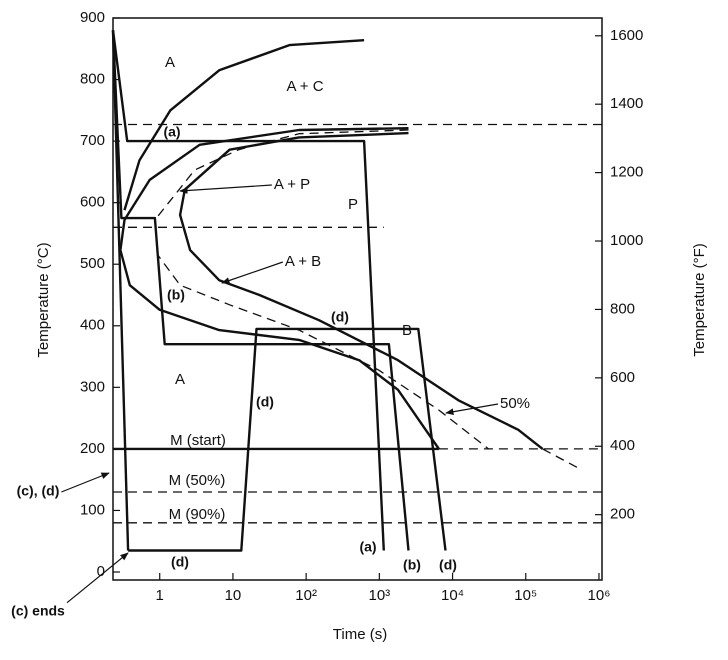  I want to click on x-tick-label: 1, so click(160, 595).